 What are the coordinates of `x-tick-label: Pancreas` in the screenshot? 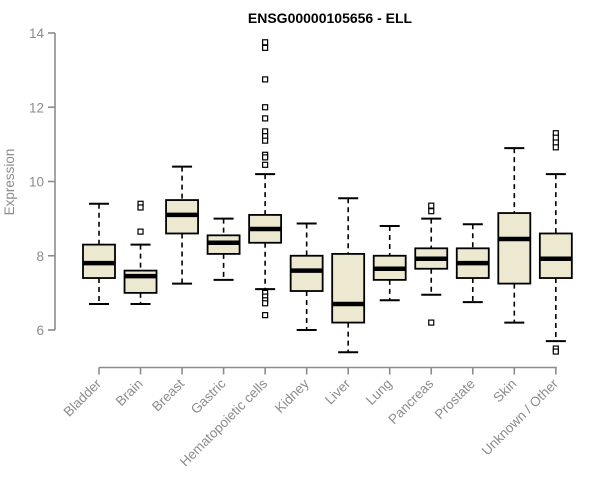 It's located at (410, 401).